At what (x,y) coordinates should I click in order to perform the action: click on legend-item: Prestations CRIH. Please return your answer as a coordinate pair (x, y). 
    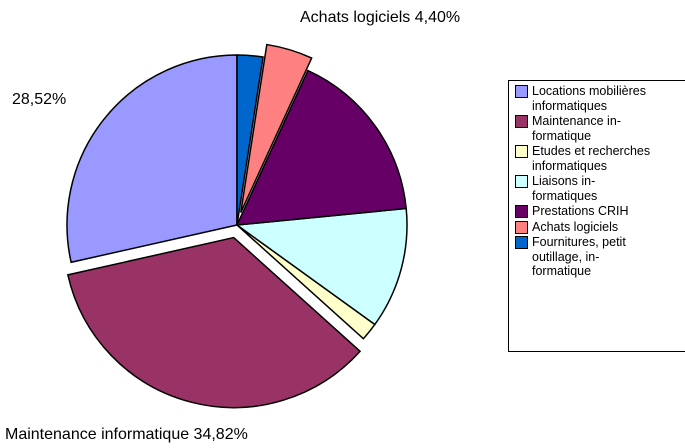
    Looking at the image, I should click on (600, 211).